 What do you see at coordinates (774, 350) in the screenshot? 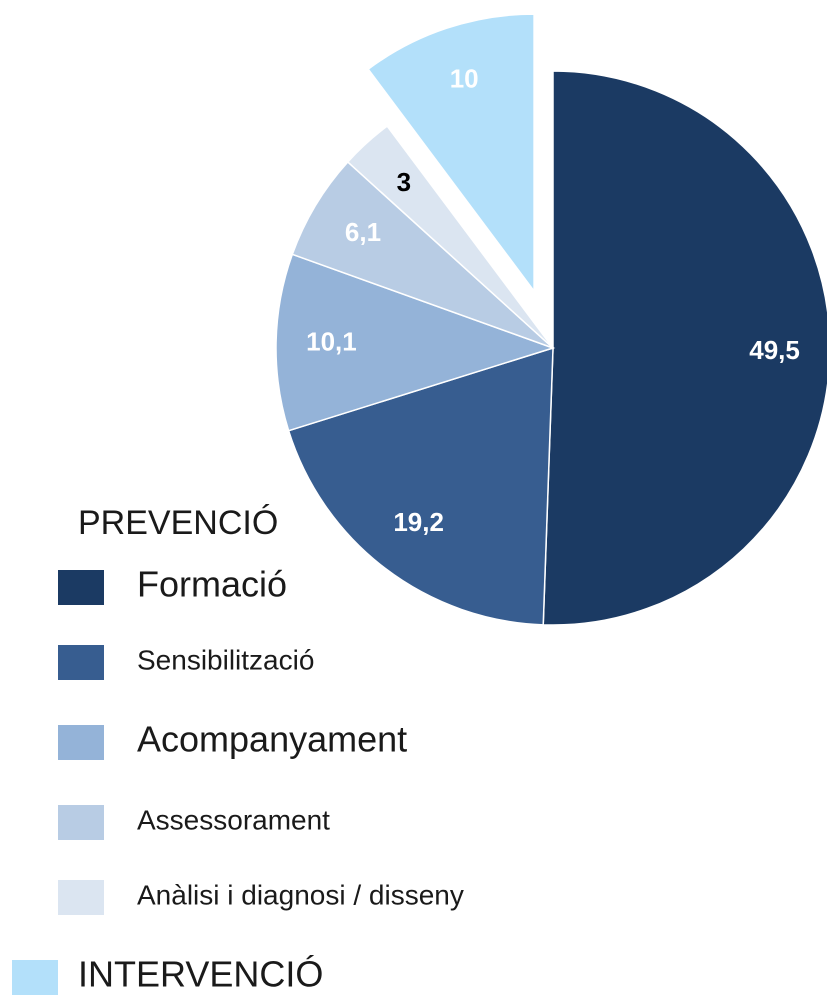
I see `slice-label: 49,5` at bounding box center [774, 350].